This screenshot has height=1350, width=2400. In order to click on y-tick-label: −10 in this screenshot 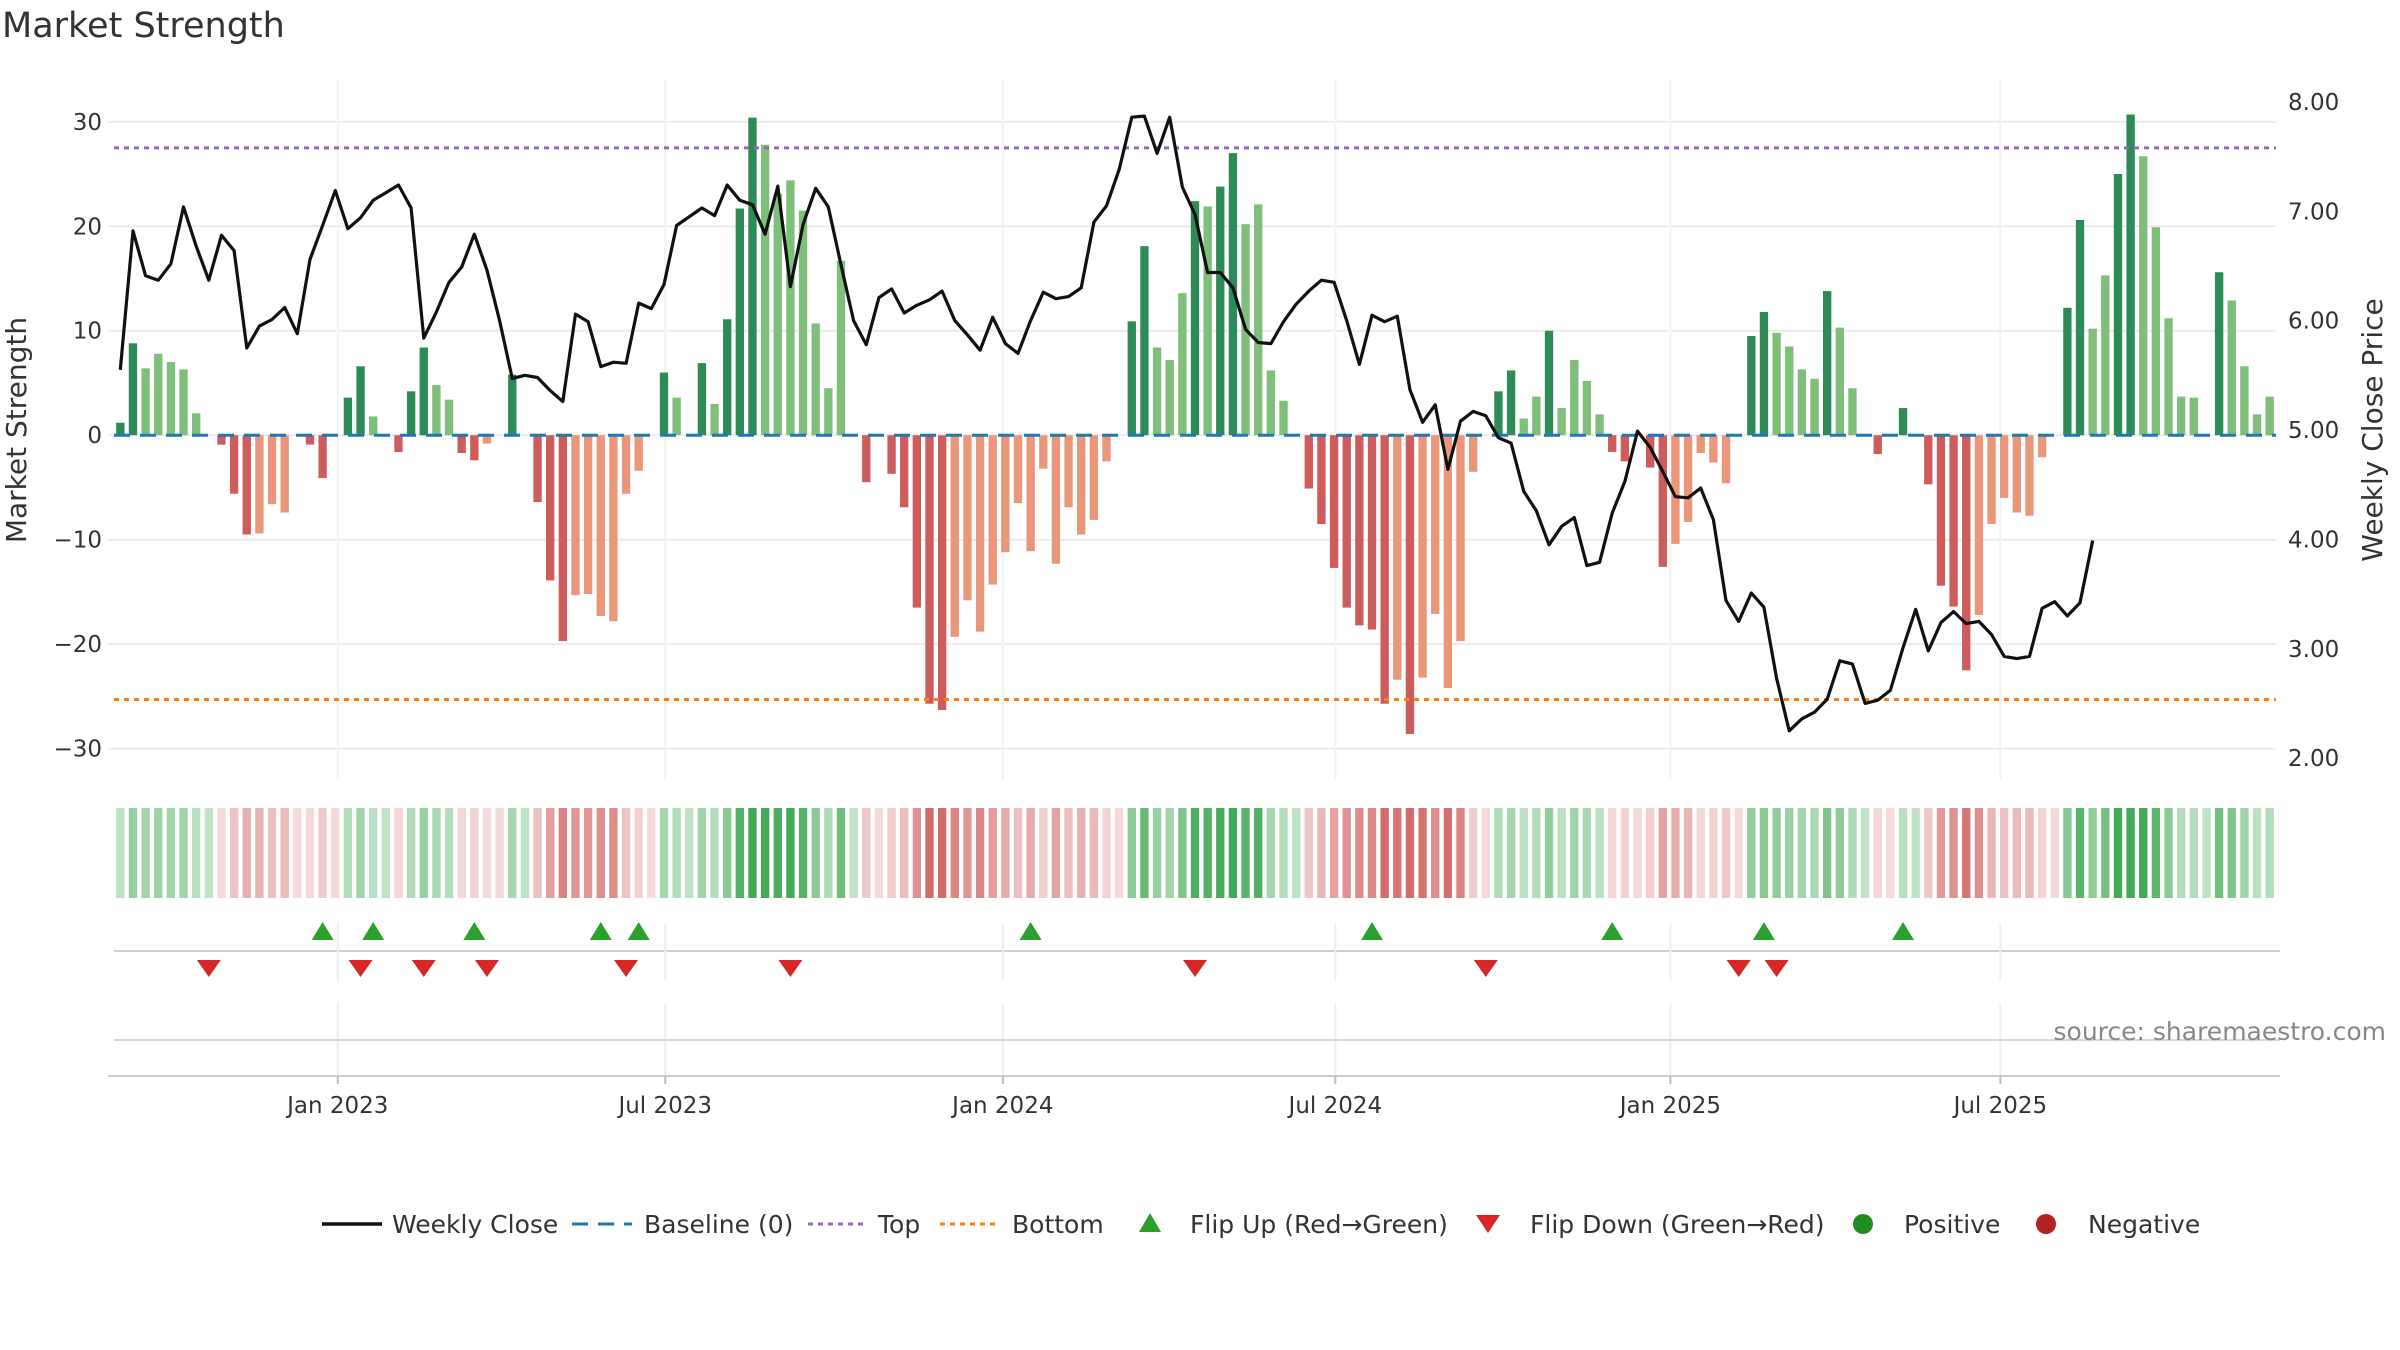, I will do `click(77, 541)`.